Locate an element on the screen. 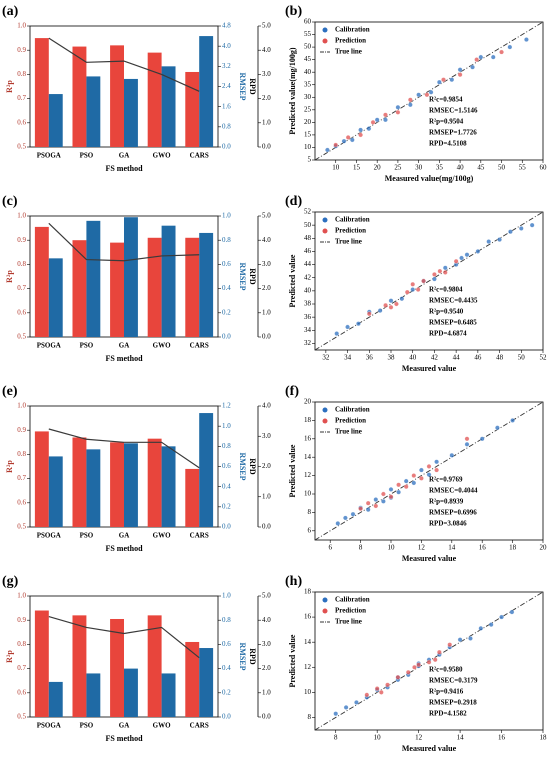 The width and height of the screenshot is (550, 763). y-tick-label: 38 is located at coordinates (308, 304).